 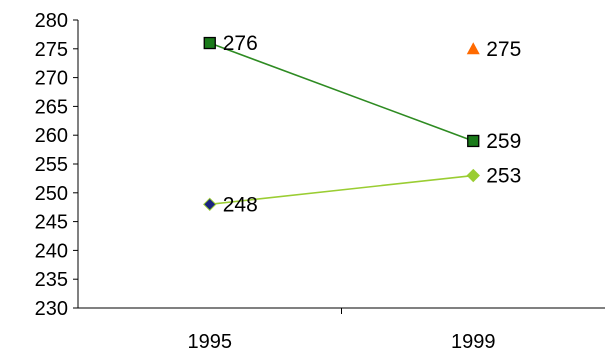 What do you see at coordinates (51, 280) in the screenshot?
I see `y-tick-label: 235` at bounding box center [51, 280].